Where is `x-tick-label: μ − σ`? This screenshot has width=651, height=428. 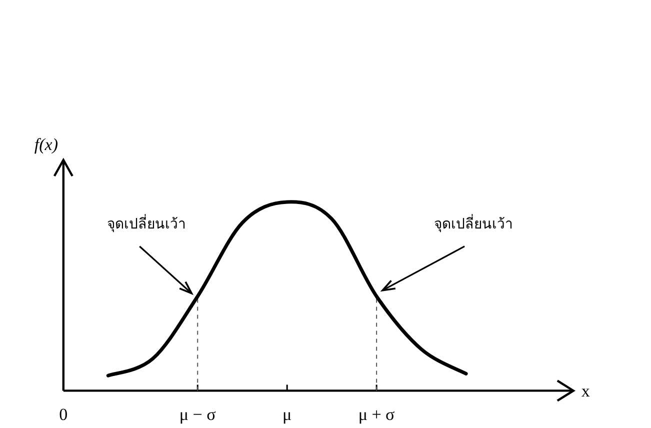 x-tick-label: μ − σ is located at coordinates (197, 414).